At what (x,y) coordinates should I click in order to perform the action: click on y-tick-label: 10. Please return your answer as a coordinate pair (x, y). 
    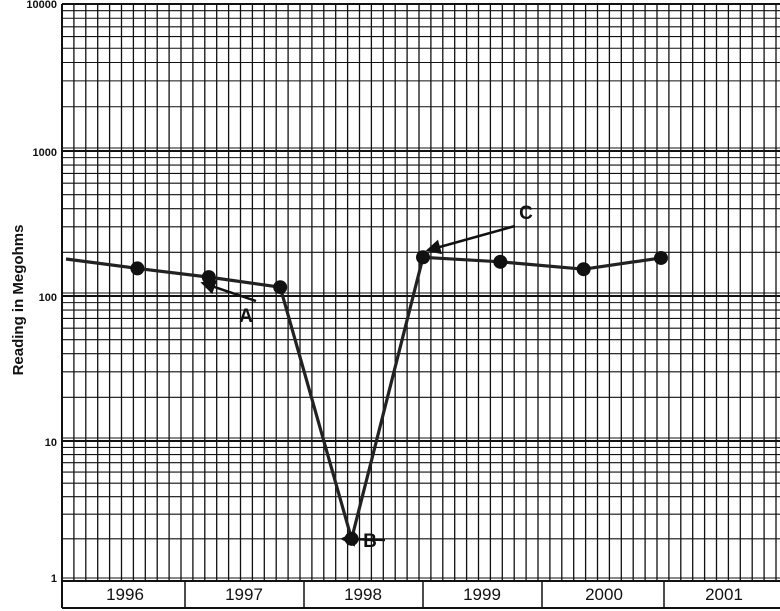
    Looking at the image, I should click on (51, 443).